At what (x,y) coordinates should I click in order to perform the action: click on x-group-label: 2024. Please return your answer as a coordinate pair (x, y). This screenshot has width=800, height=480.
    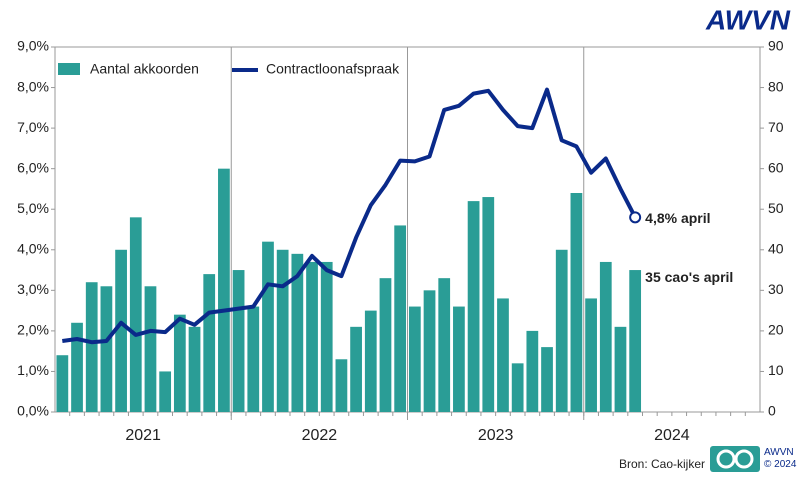
    Looking at the image, I should click on (672, 435).